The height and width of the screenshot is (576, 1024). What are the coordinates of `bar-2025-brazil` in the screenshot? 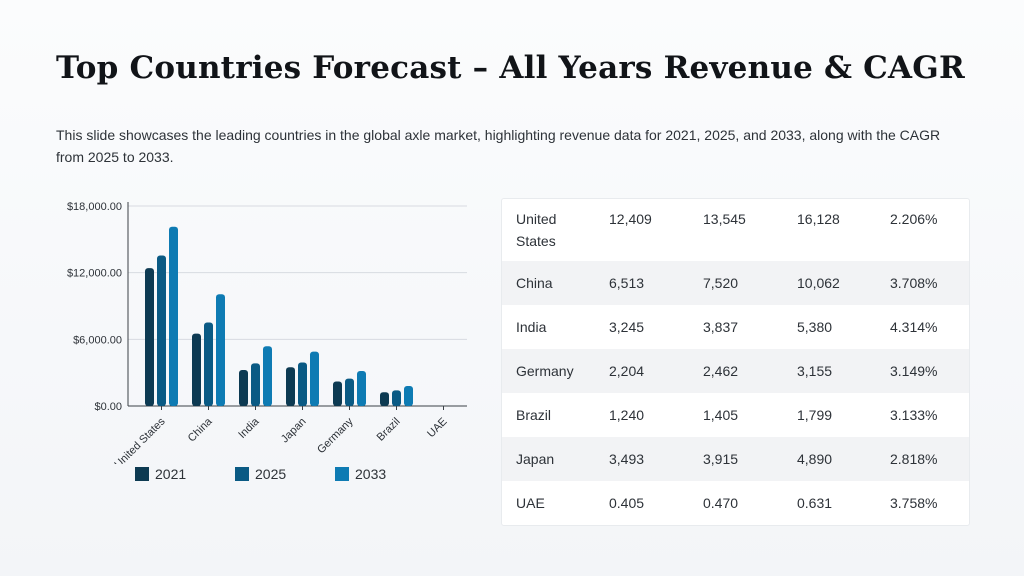 It's located at (396, 398).